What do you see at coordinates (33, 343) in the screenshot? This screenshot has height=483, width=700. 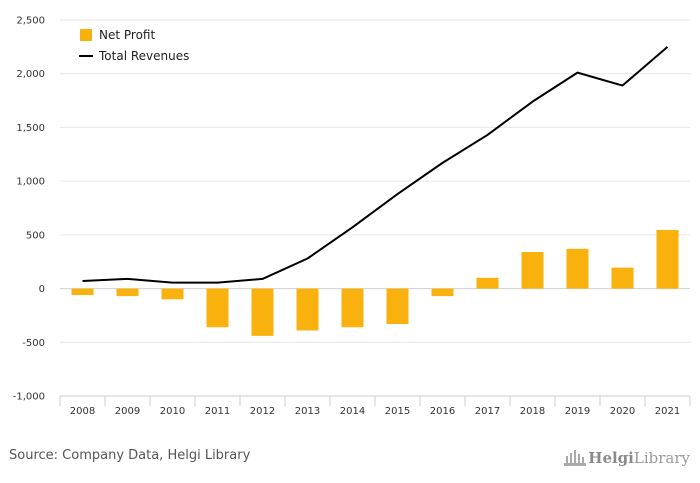 I see `y-tick-label: -500` at bounding box center [33, 343].